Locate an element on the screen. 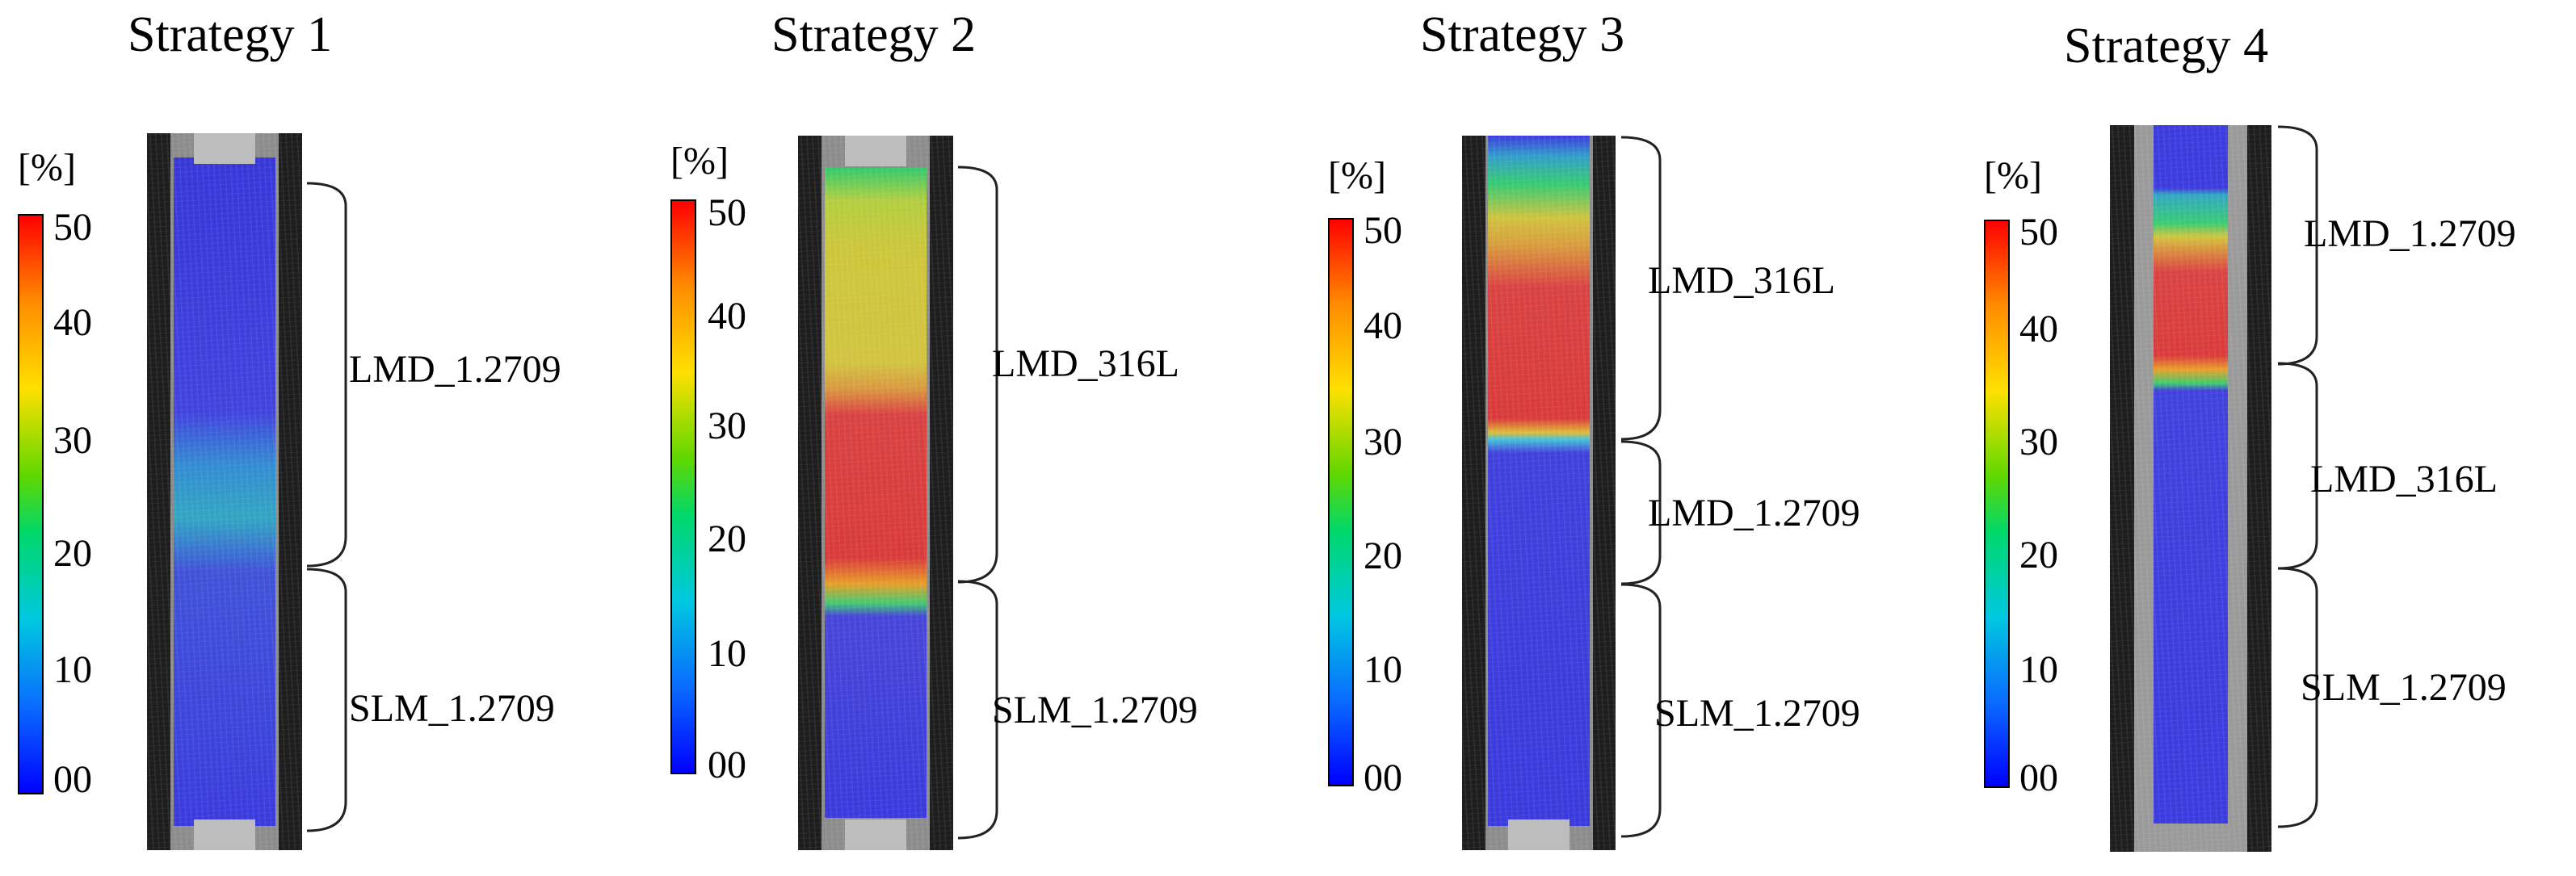 The height and width of the screenshot is (876, 2576). panel-title: Strategy 2 is located at coordinates (874, 34).